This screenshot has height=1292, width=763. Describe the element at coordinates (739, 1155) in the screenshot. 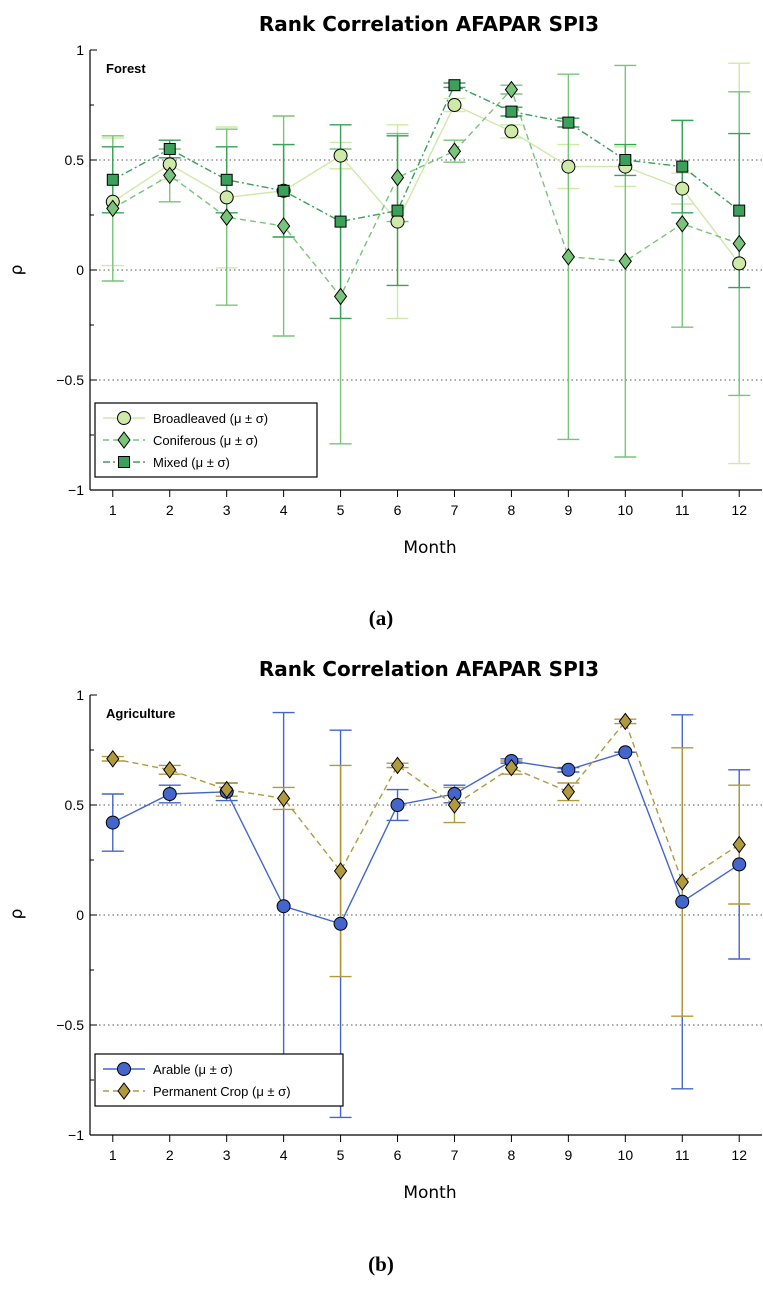

I see `x-tick-label: 12` at that location.